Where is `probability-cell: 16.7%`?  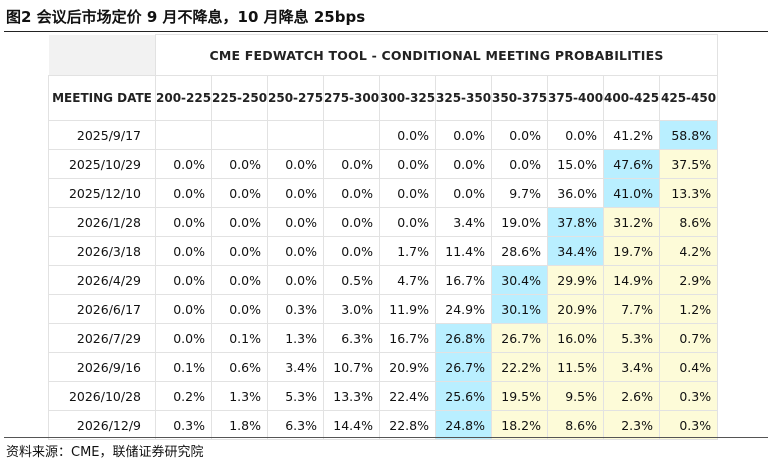
probability-cell: 16.7% is located at coordinates (407, 338).